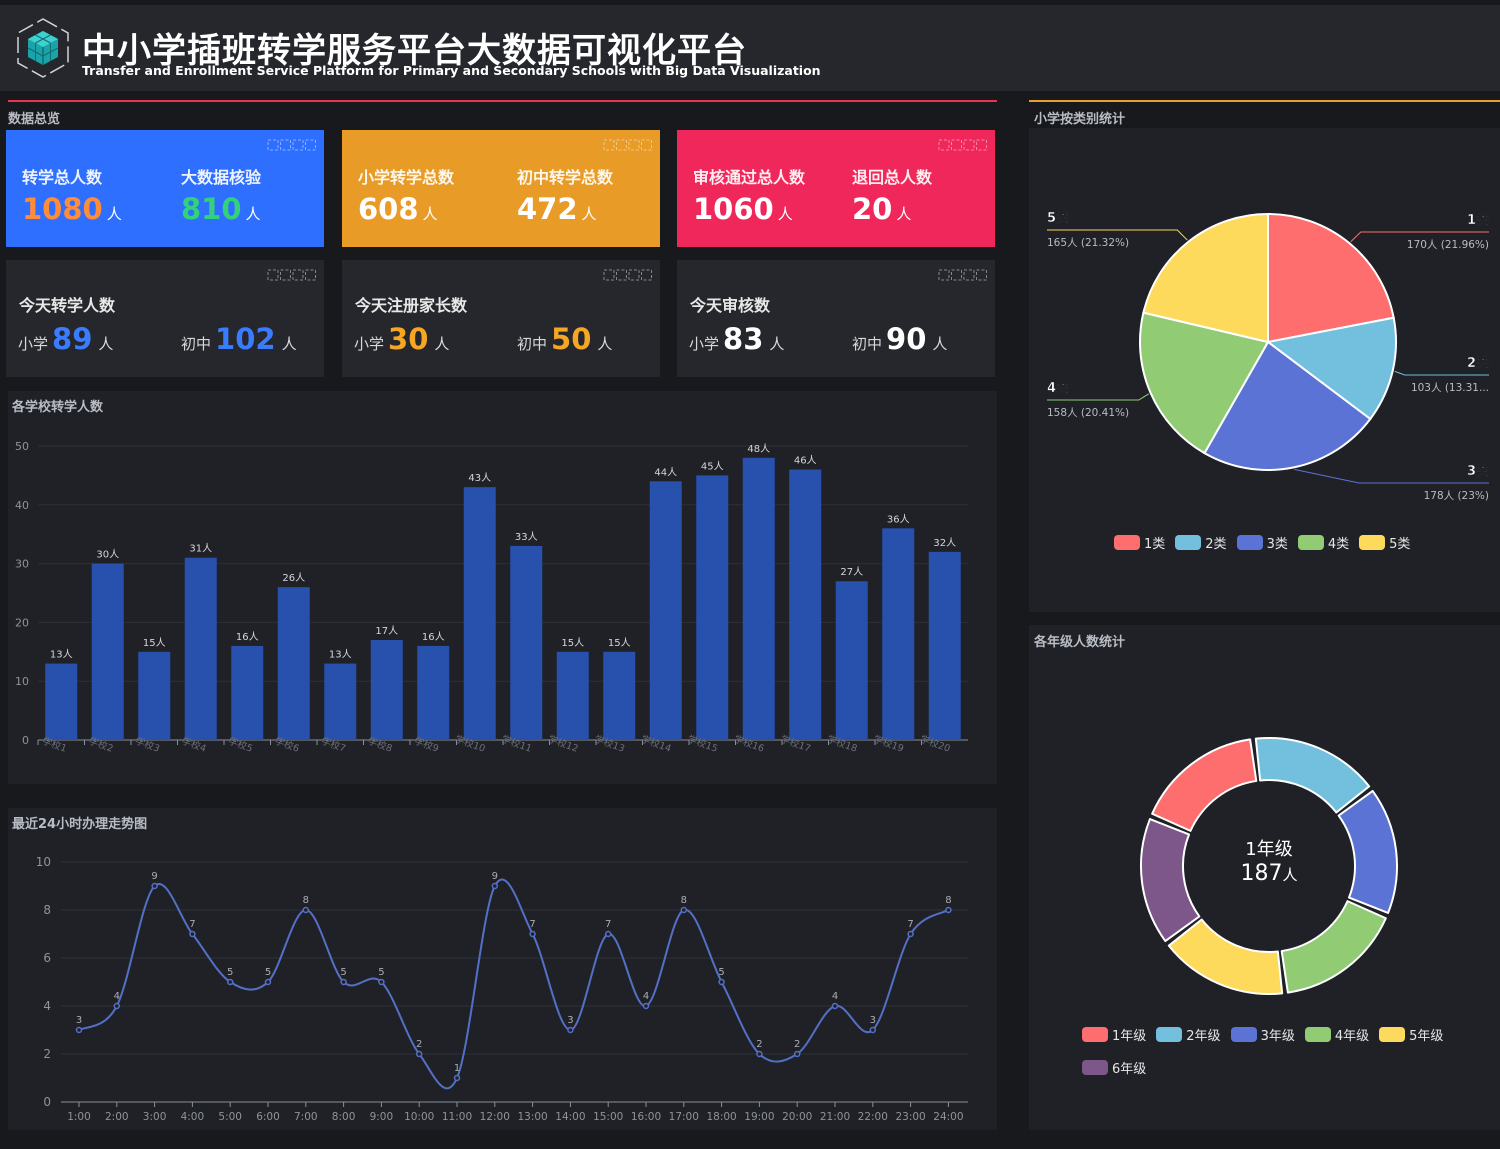  I want to click on donut-center-number: 187, so click(1261, 873).